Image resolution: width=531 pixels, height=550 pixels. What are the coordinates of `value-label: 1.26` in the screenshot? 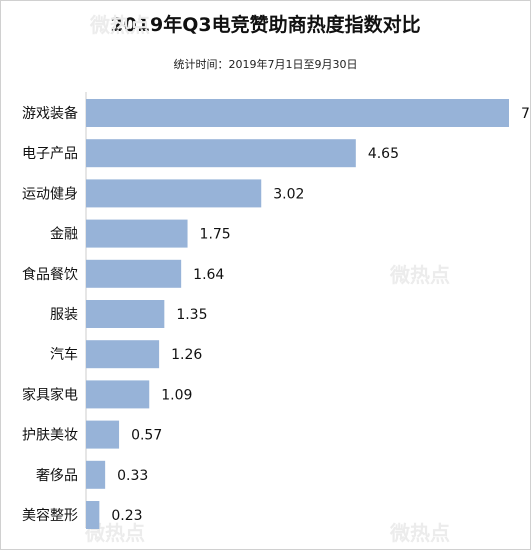 It's located at (186, 355).